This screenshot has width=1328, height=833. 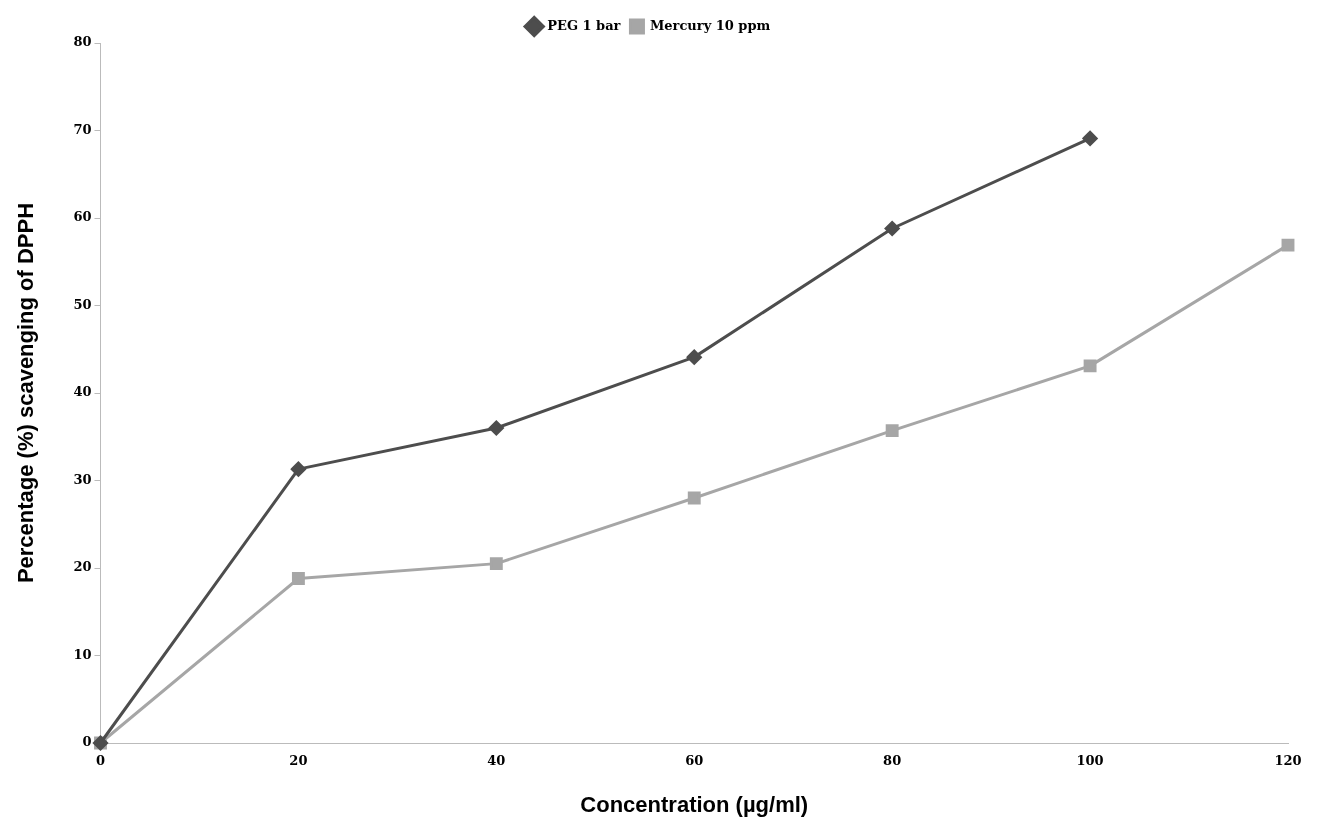 What do you see at coordinates (694, 804) in the screenshot?
I see `x-axis-title: Concentration (µg/ml)` at bounding box center [694, 804].